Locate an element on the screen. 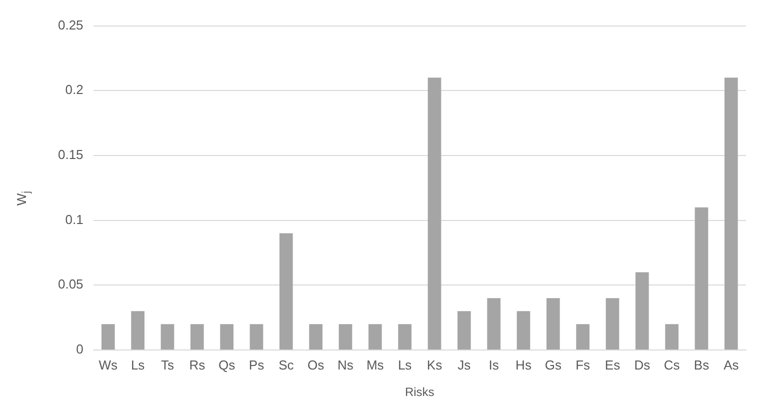 The width and height of the screenshot is (774, 417). x-tick-label: Gs is located at coordinates (553, 364).